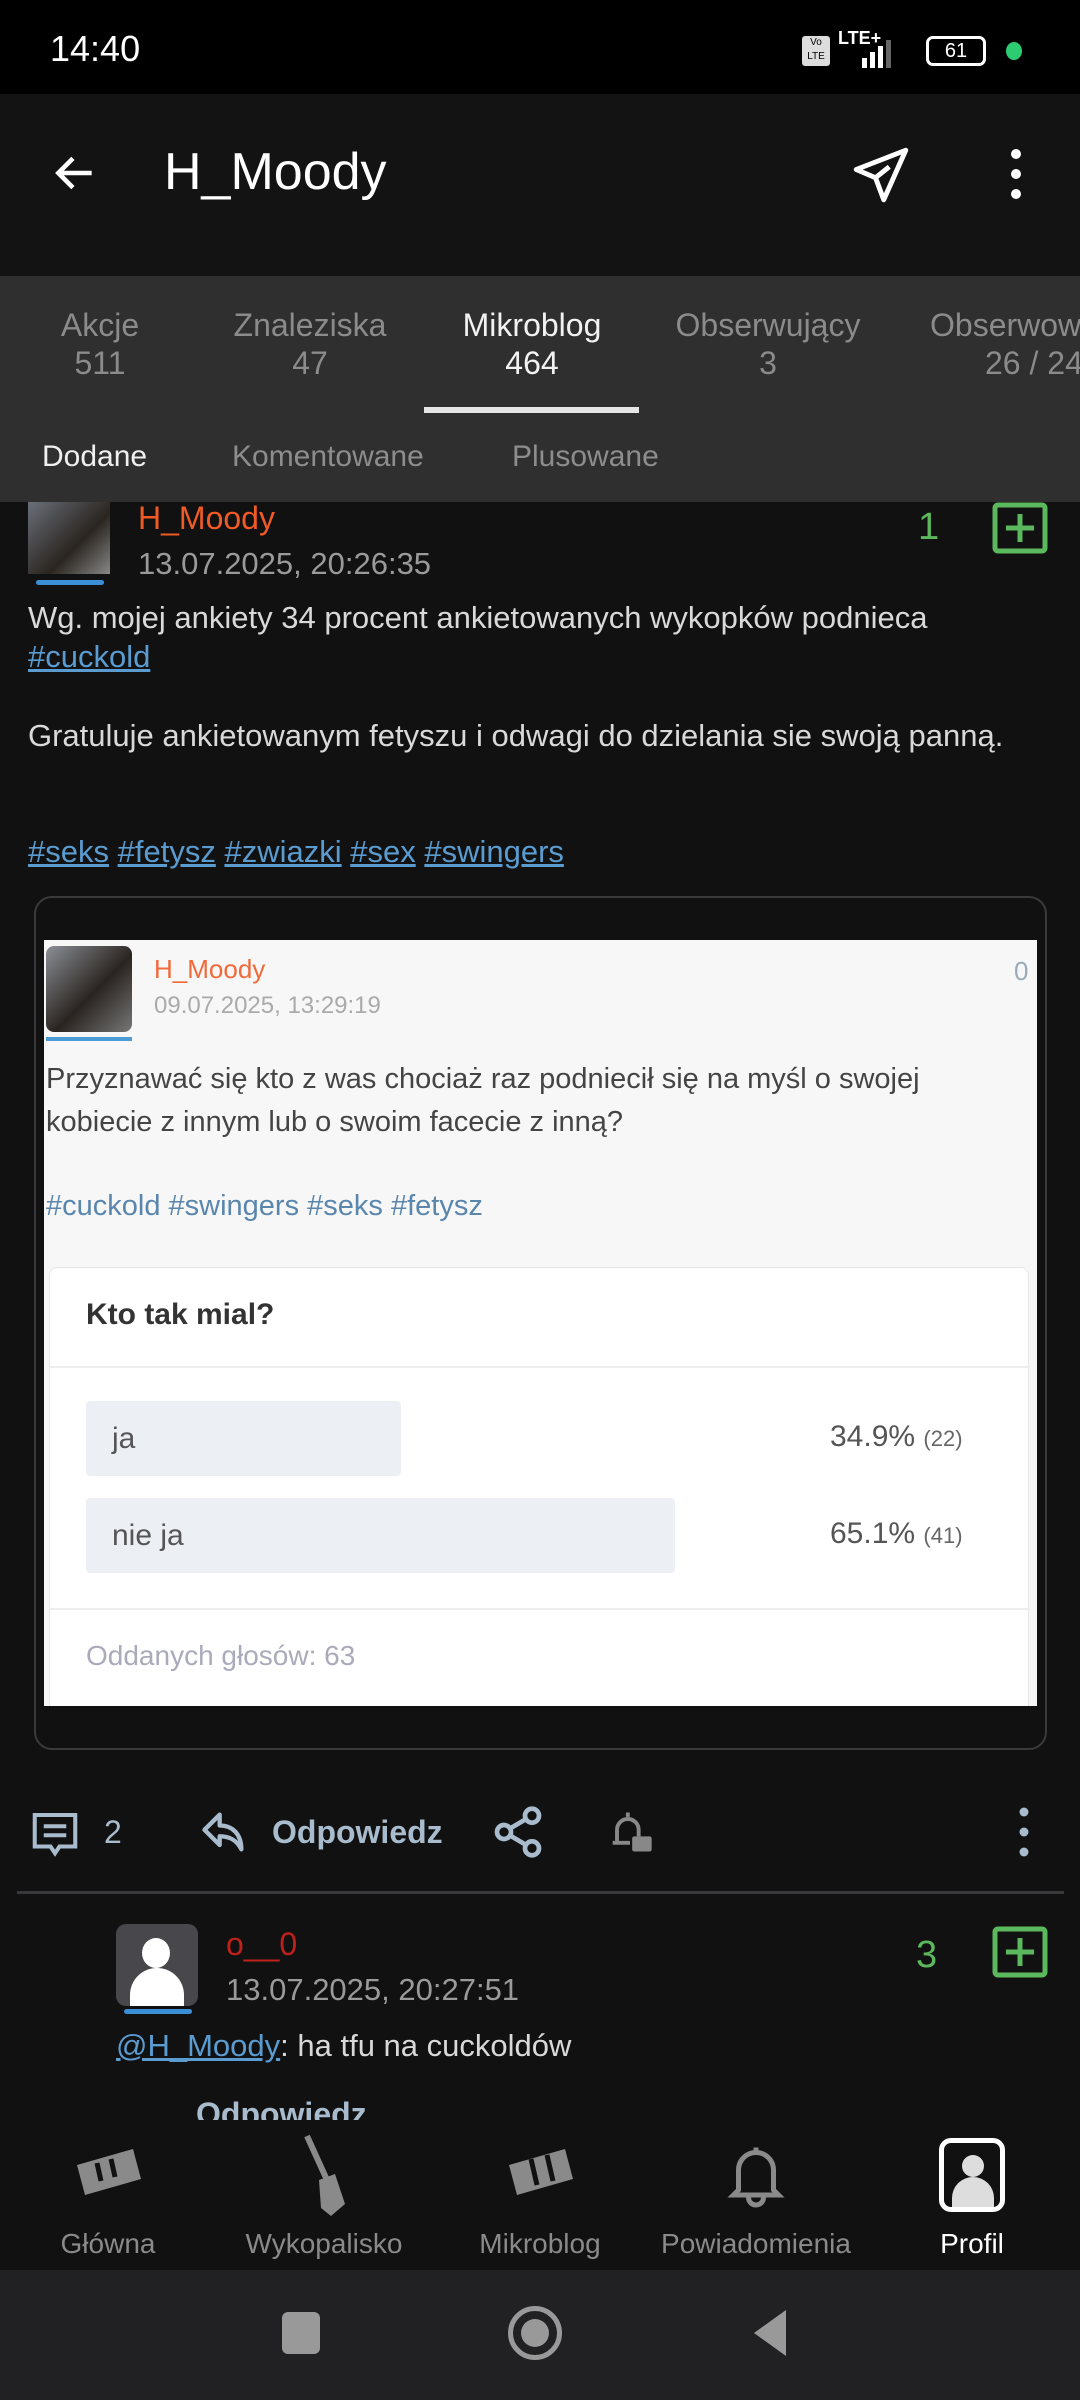 This screenshot has width=1080, height=2400. I want to click on back-arrow-icon, so click(75, 173).